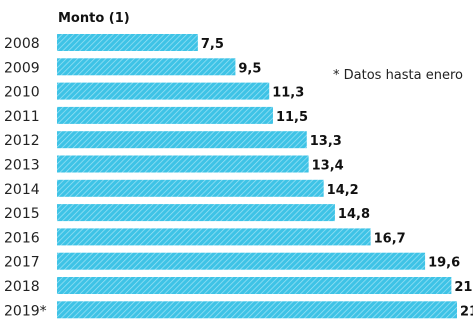 The image size is (473, 320). What do you see at coordinates (466, 311) in the screenshot?
I see `value-label: 21.3` at bounding box center [466, 311].